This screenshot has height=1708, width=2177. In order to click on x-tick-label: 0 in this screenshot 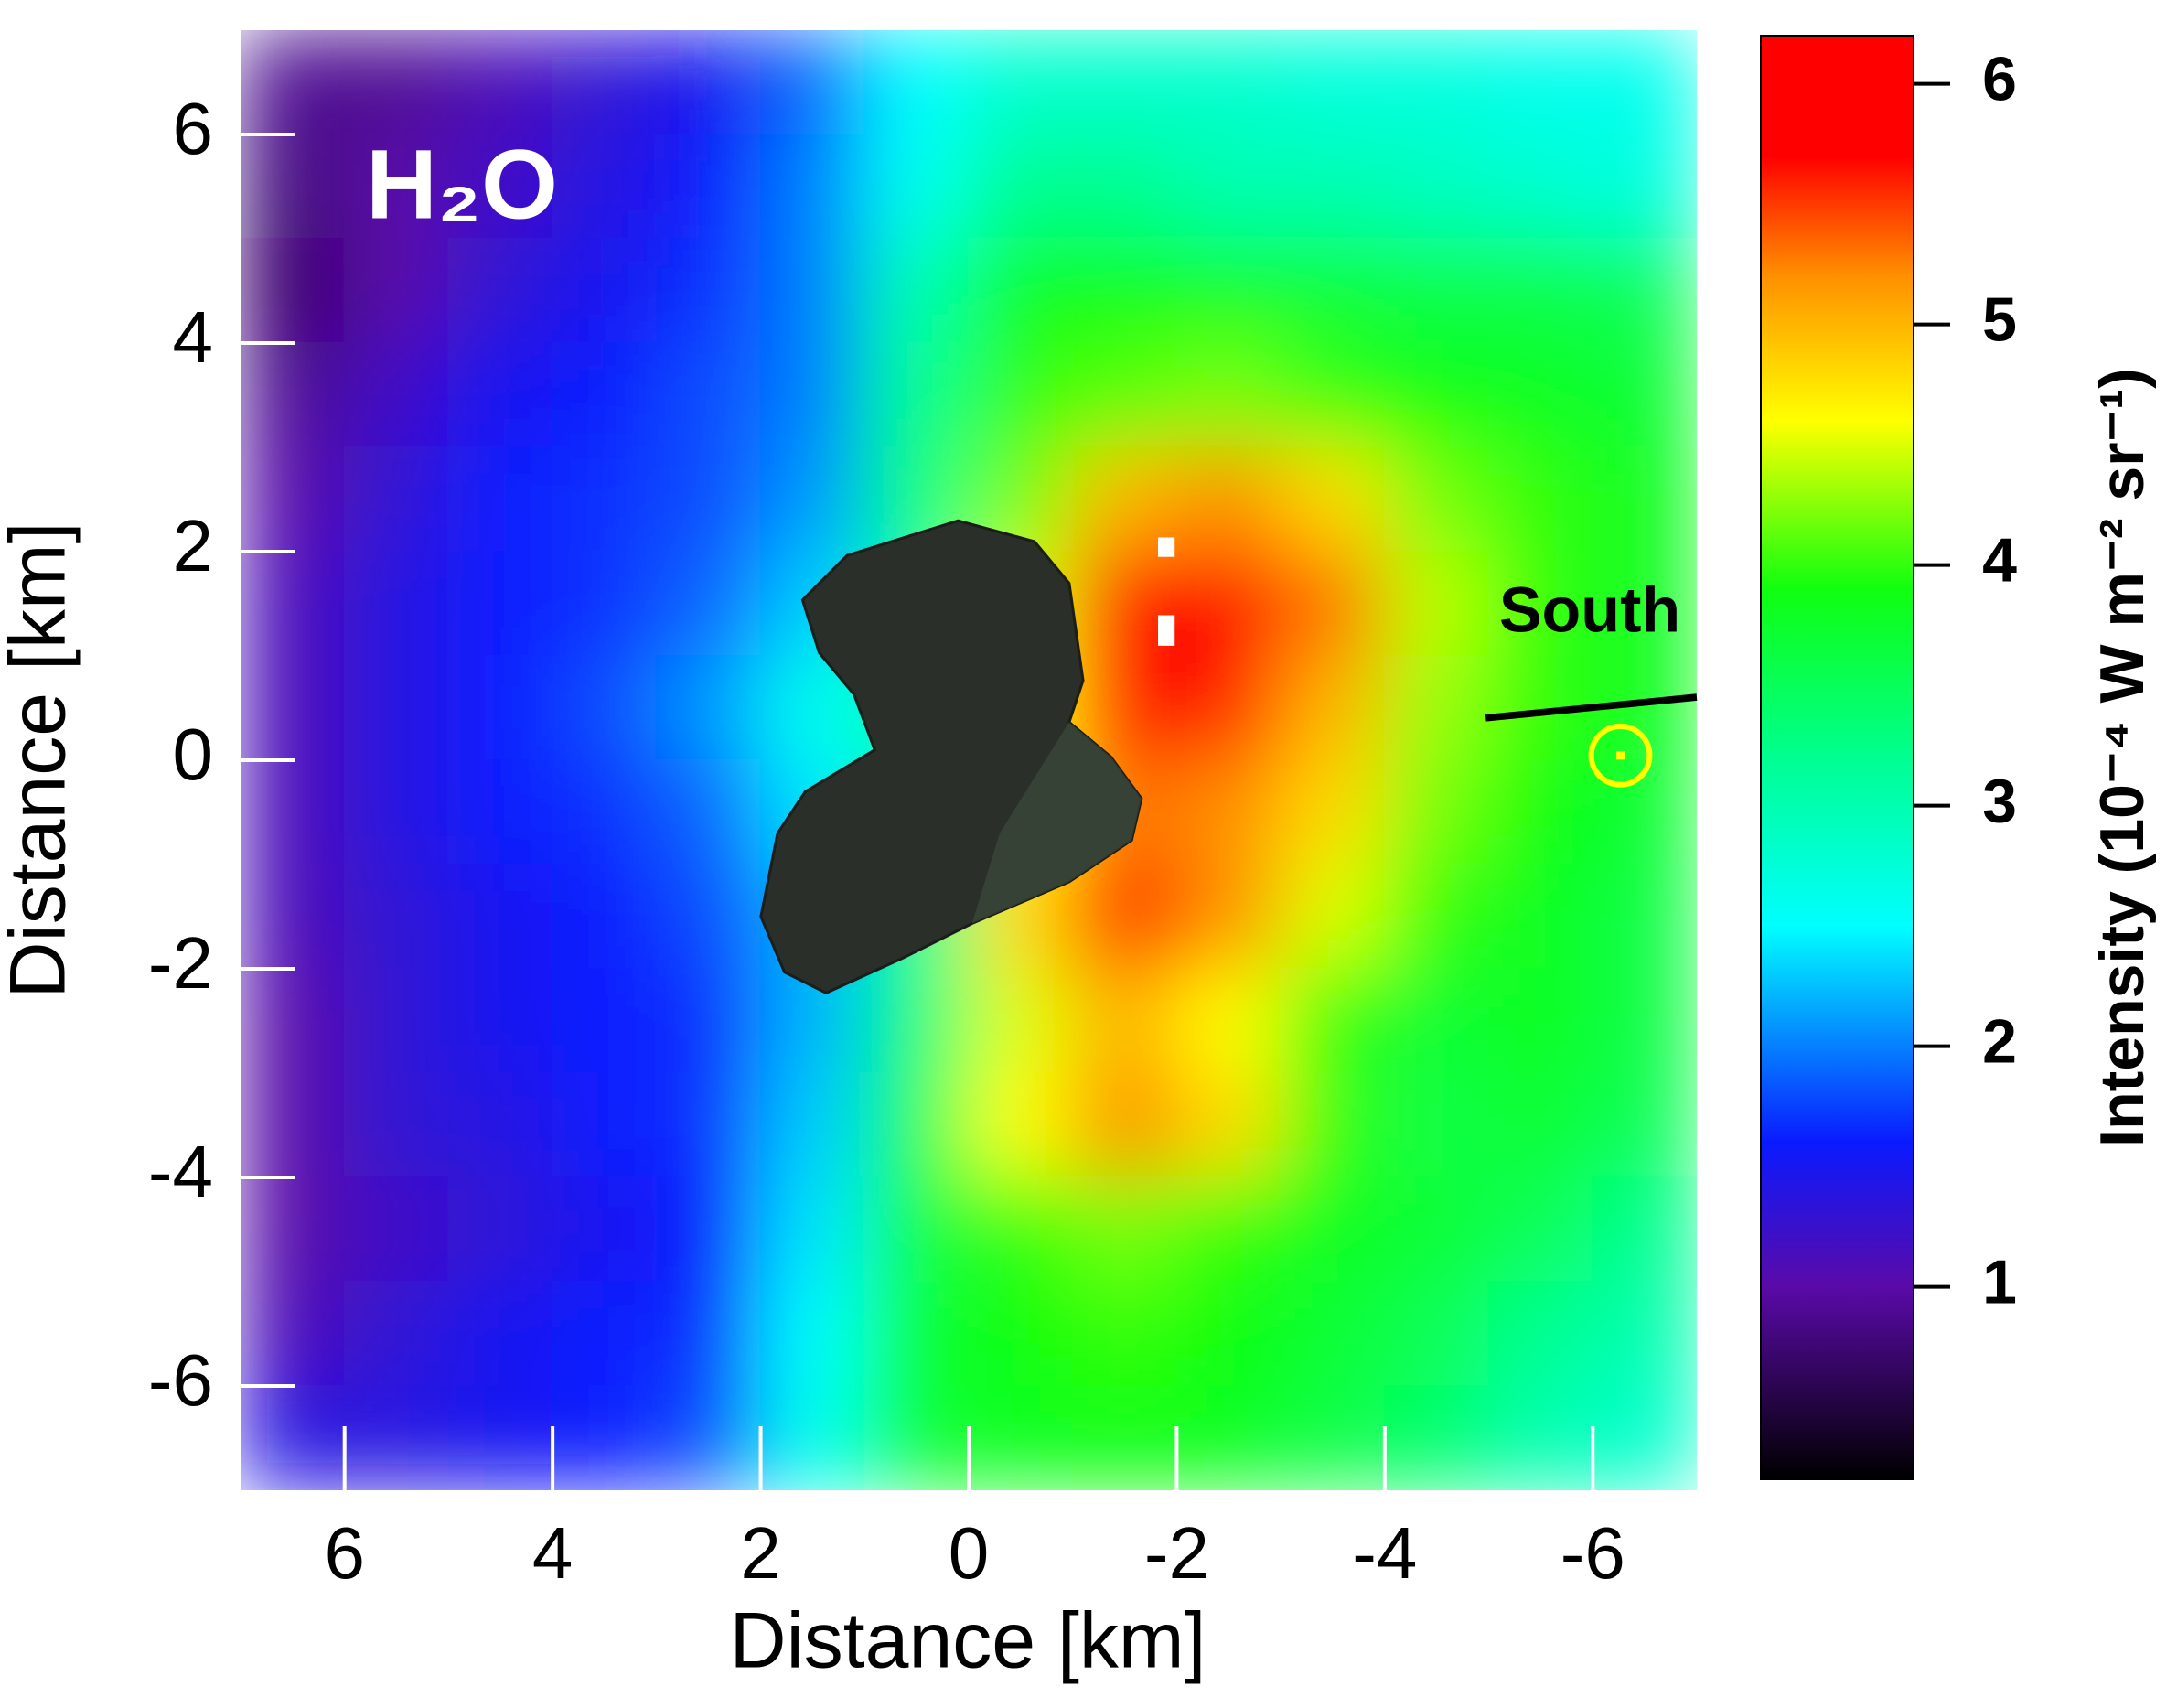, I will do `click(969, 1553)`.